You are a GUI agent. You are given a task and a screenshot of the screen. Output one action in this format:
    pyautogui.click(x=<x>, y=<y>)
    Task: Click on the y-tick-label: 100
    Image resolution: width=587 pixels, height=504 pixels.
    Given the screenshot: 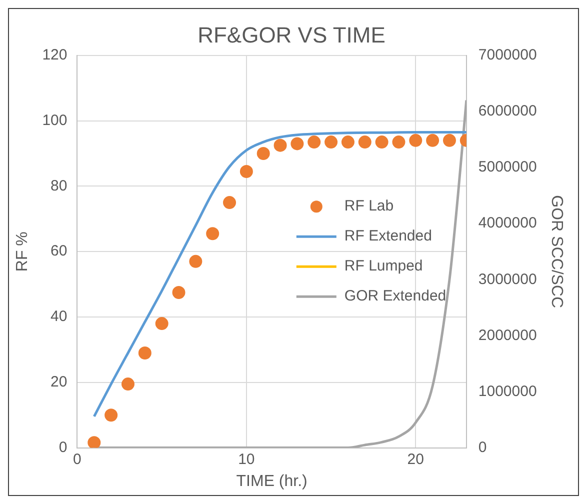 What is the action you would take?
    pyautogui.click(x=55, y=120)
    